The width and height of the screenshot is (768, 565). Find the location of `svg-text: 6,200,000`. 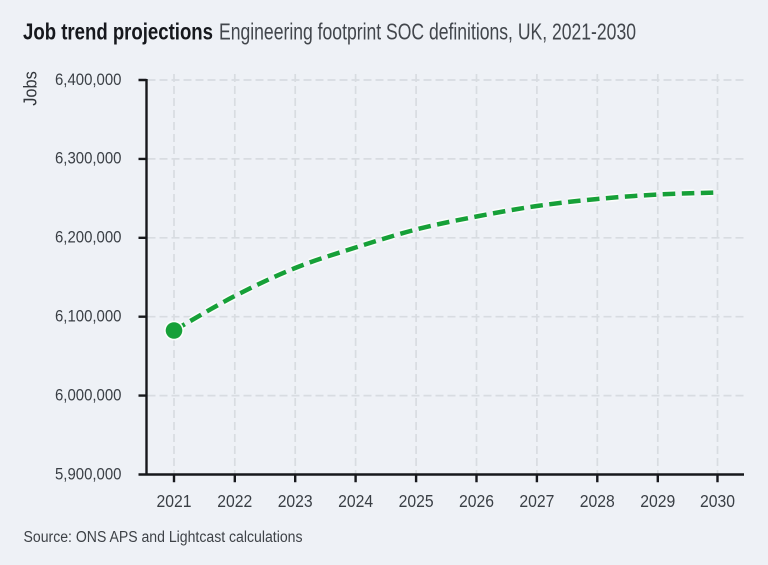

svg-text: 6,200,000 is located at coordinates (88, 237).